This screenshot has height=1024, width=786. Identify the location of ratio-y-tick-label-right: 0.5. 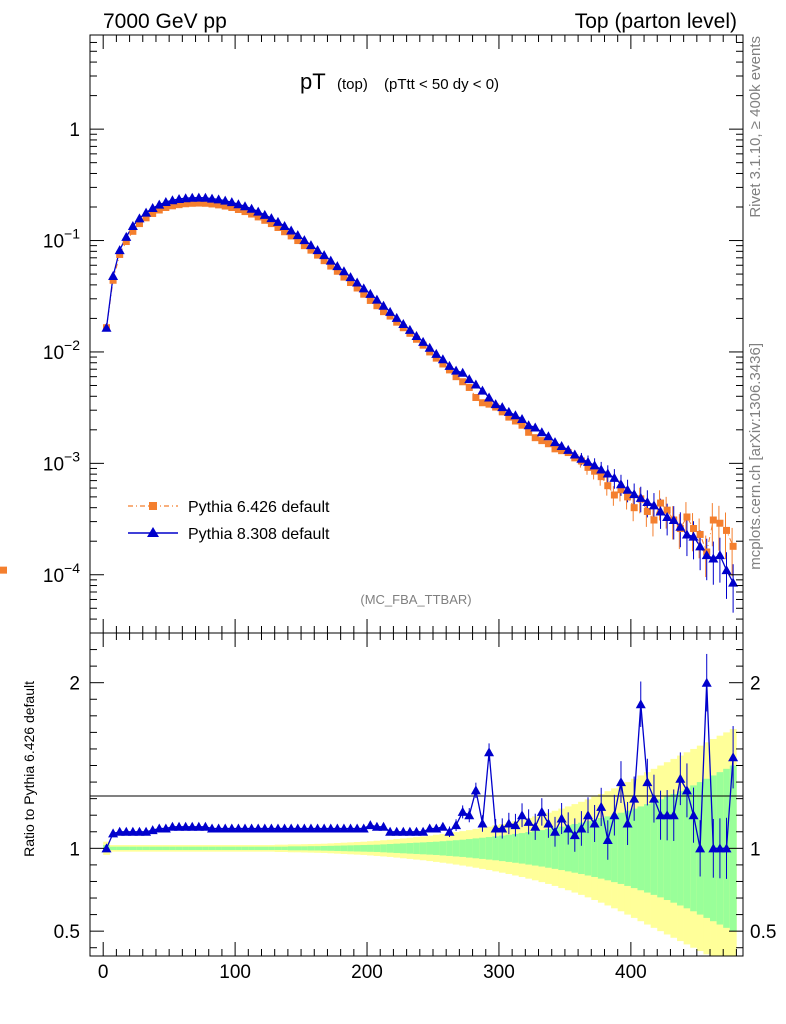
(763, 932).